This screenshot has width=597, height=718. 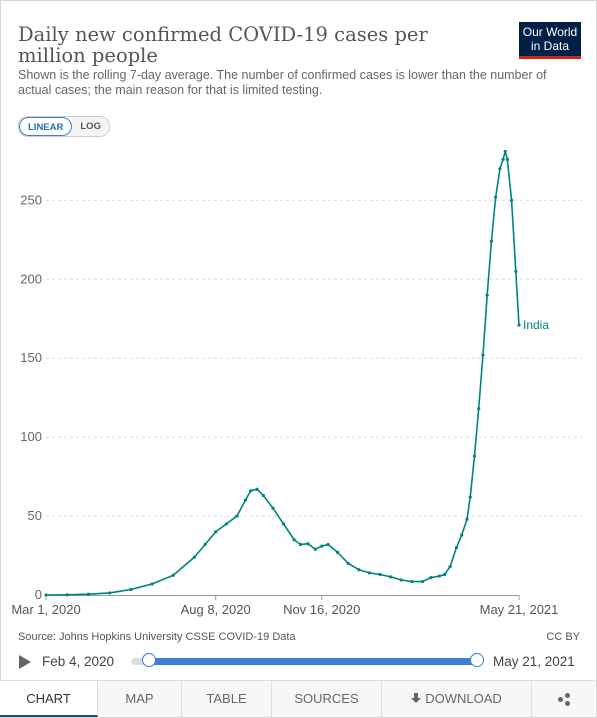 I want to click on tab-share, so click(x=563, y=699).